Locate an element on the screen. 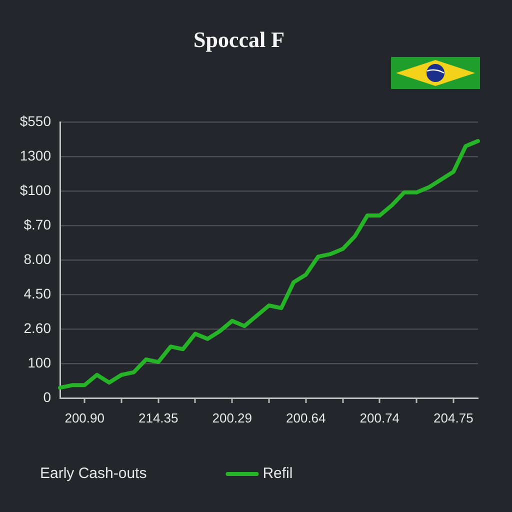 This screenshot has height=512, width=512. category-label: 100 is located at coordinates (39, 362).